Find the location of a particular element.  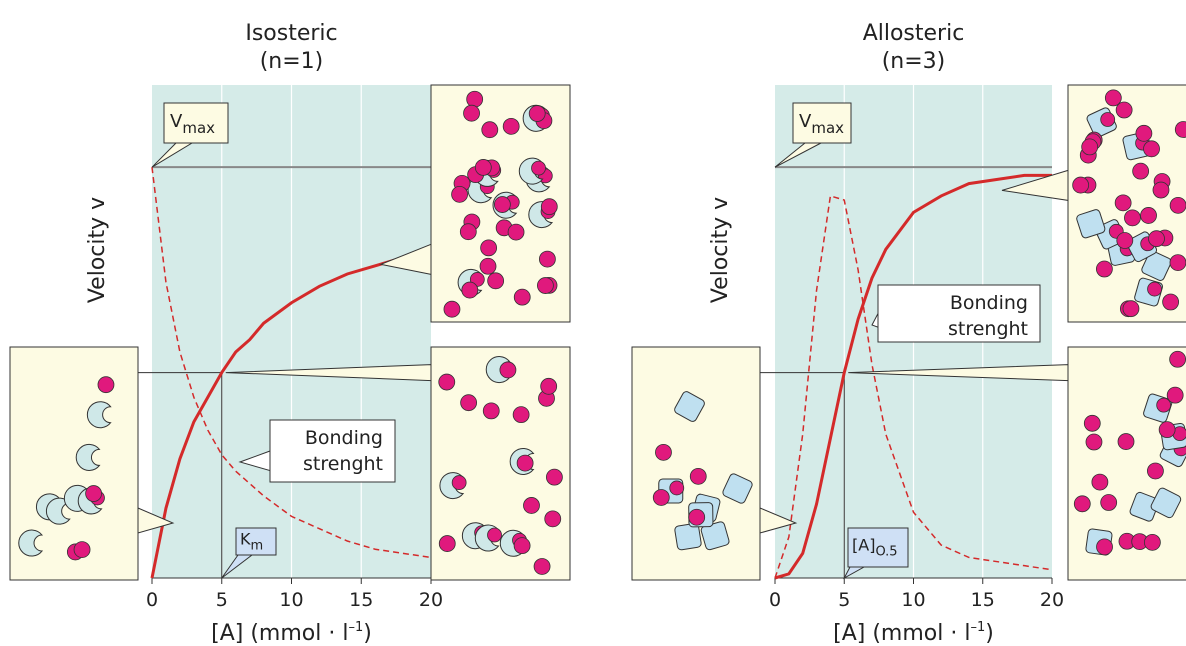

x-axis-label: [A] (mmol · l–1) is located at coordinates (913, 633).